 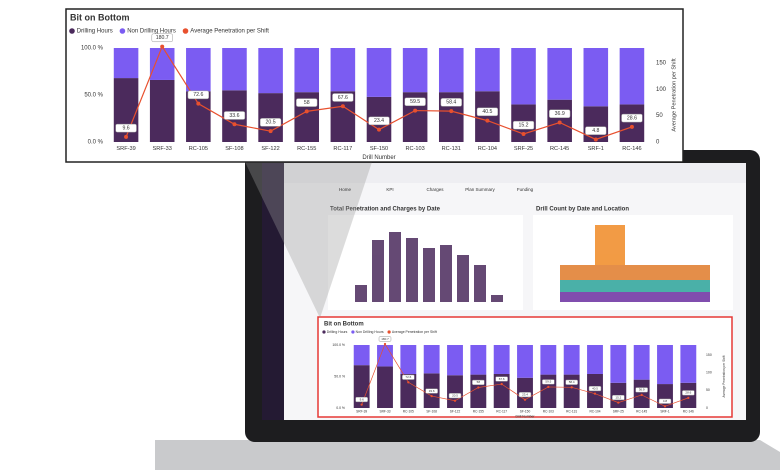 I want to click on x-tick-label: SF-108, so click(x=234, y=149).